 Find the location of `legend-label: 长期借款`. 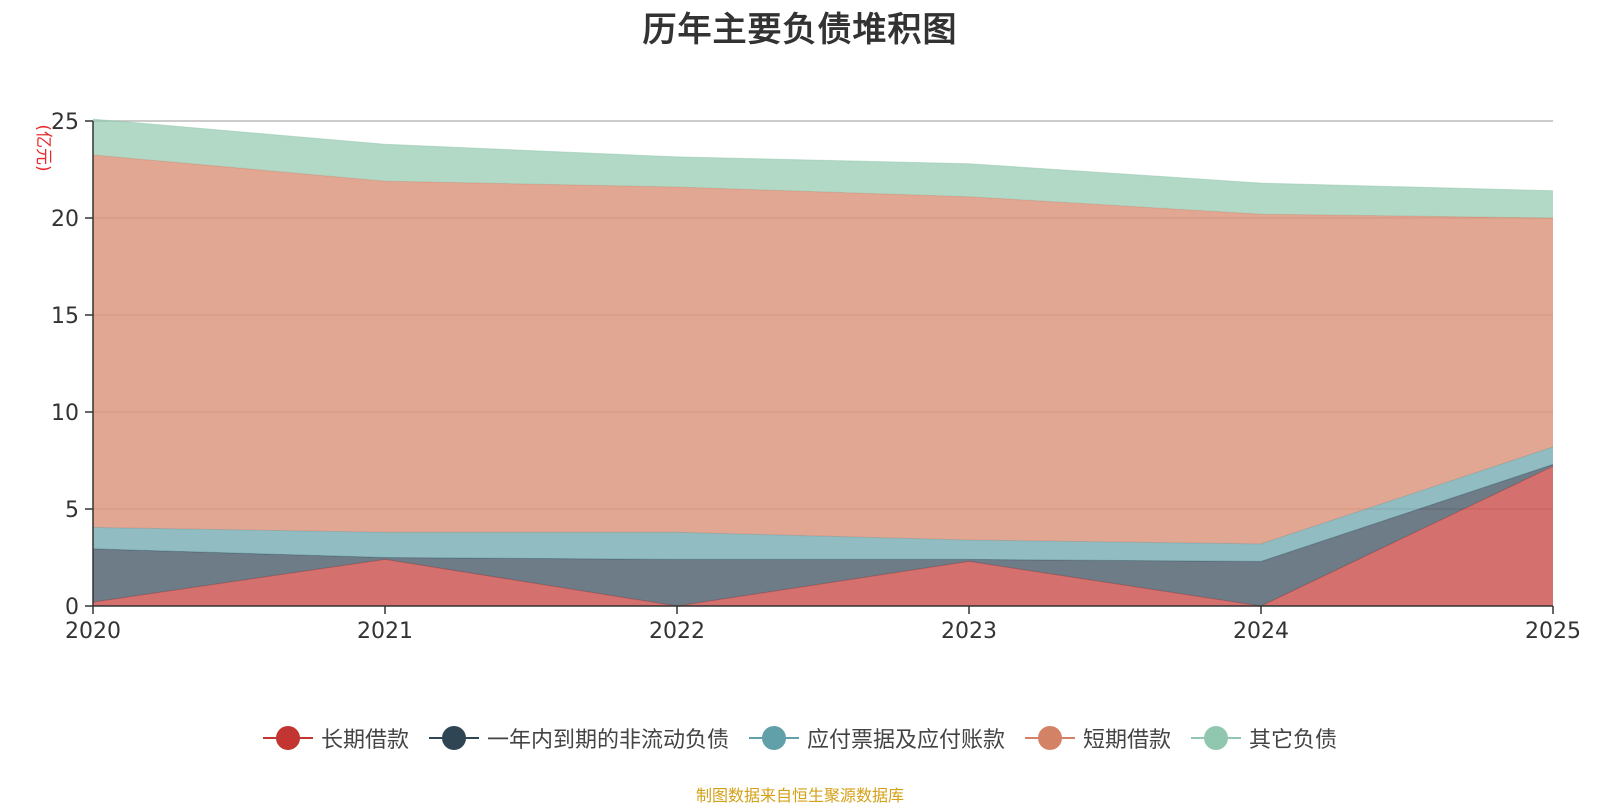

legend-label: 长期借款 is located at coordinates (364, 740).